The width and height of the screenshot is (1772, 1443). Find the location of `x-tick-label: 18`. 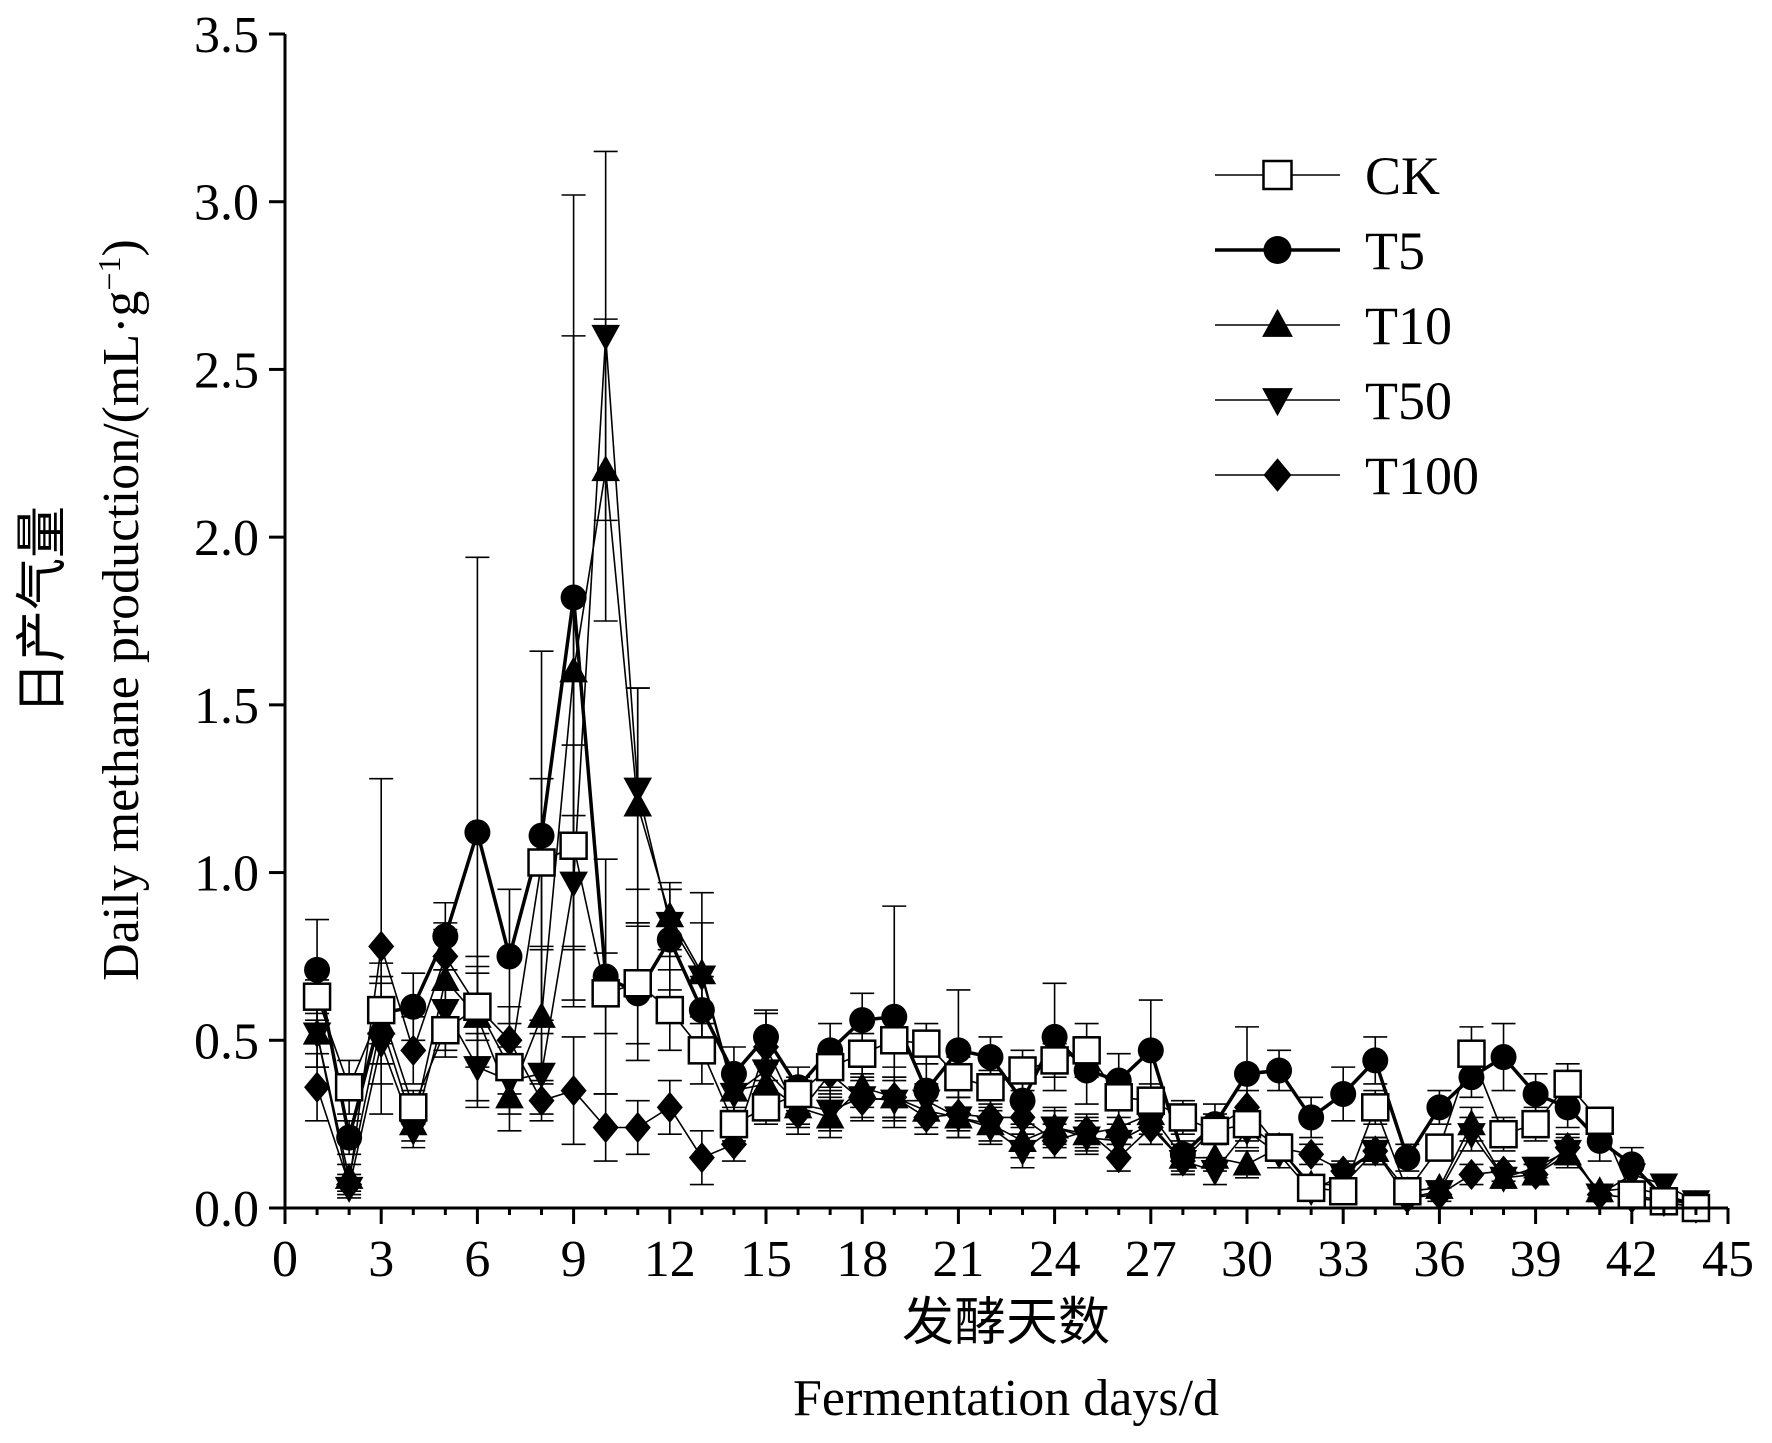

x-tick-label: 18 is located at coordinates (862, 1259).